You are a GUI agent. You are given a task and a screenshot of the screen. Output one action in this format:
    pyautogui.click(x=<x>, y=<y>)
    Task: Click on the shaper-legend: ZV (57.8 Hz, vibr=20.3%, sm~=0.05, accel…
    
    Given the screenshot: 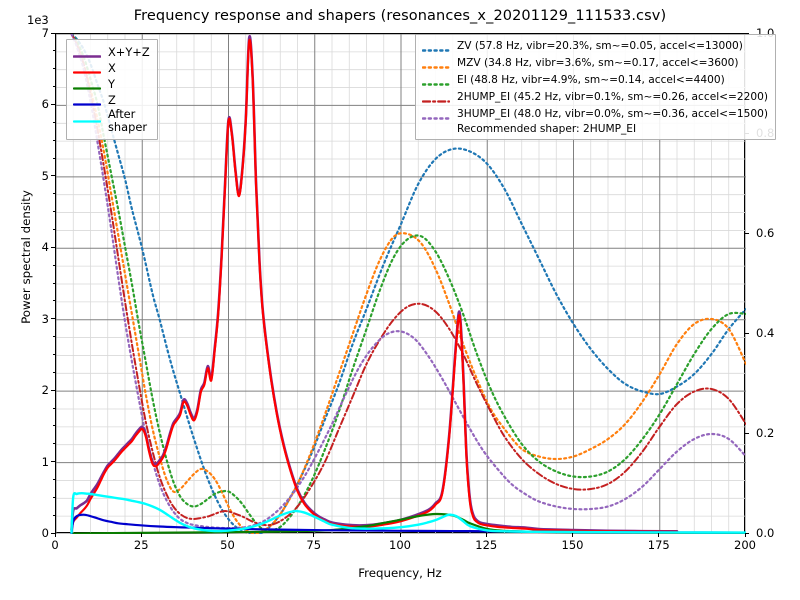 What is the action you would take?
    pyautogui.click(x=595, y=87)
    